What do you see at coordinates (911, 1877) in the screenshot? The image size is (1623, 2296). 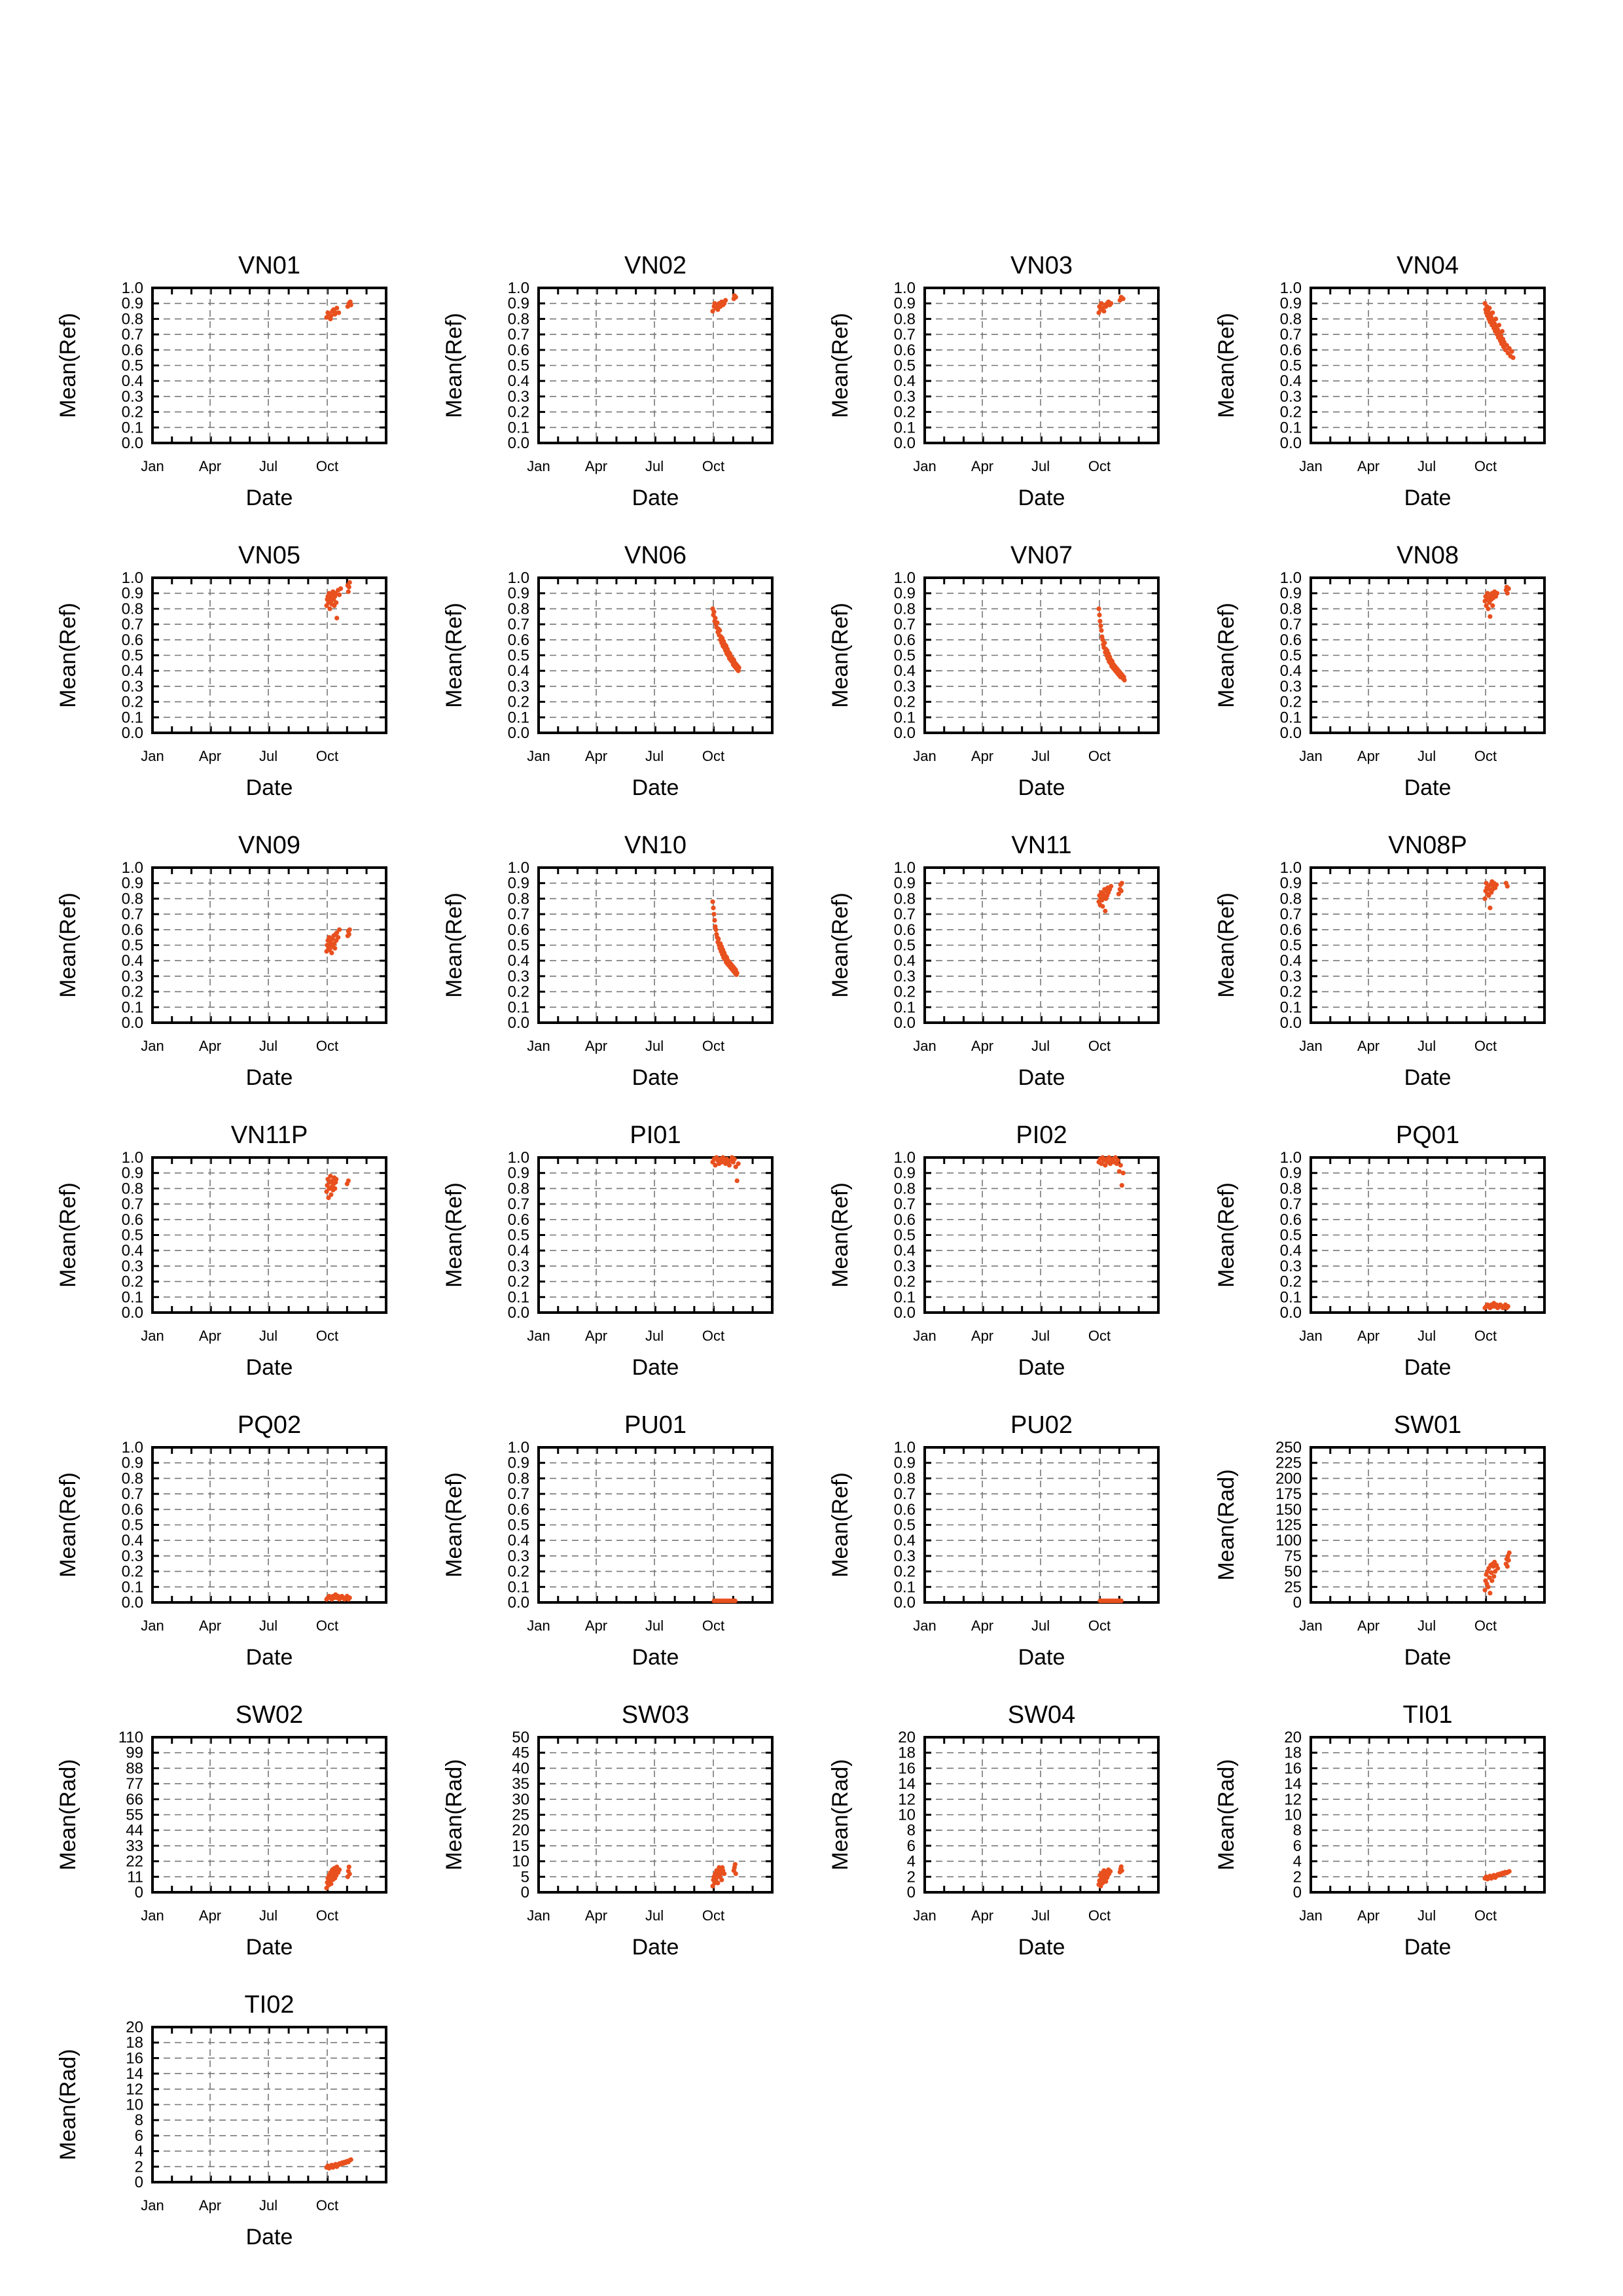 I see `y-tick-label: 2` at bounding box center [911, 1877].